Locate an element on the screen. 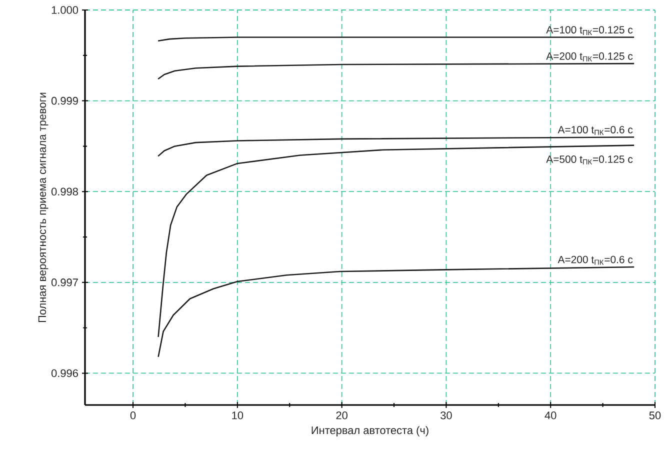 Image resolution: width=667 pixels, height=456 pixels. series-label: A=100 t$_{ПК}$=0.6 с is located at coordinates (595, 130).